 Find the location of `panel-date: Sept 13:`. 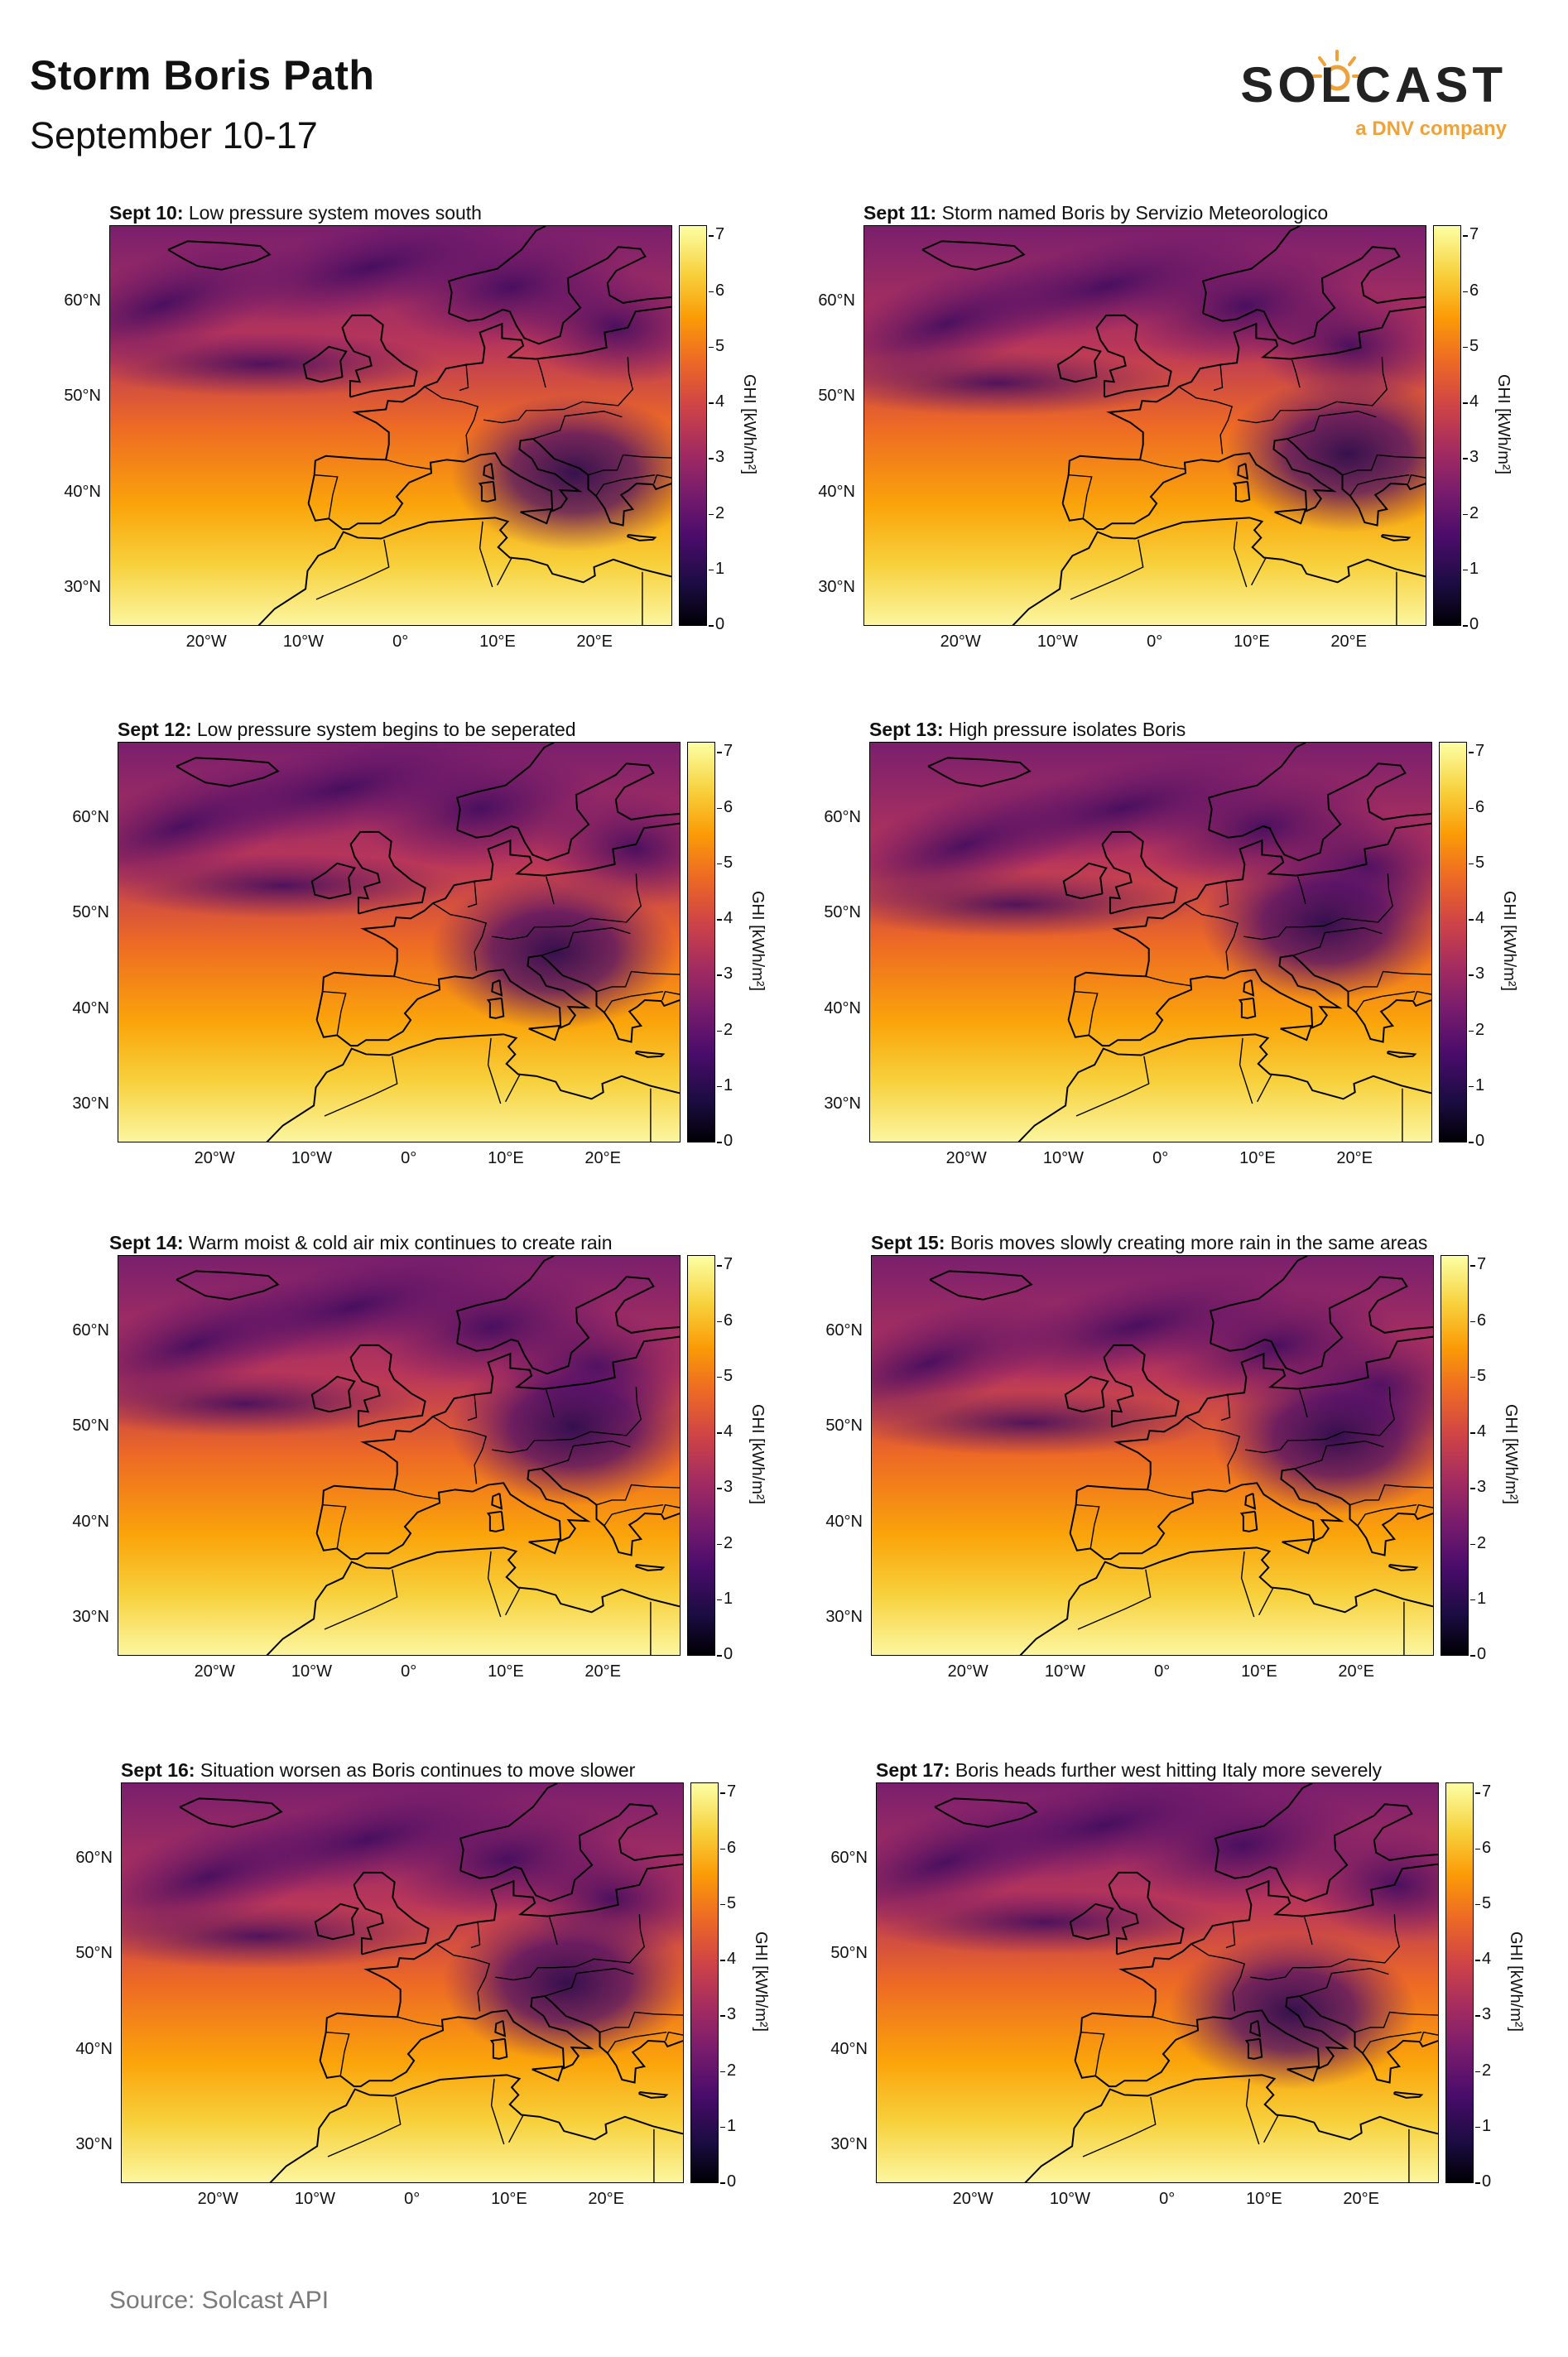

panel-date: Sept 13: is located at coordinates (906, 729).